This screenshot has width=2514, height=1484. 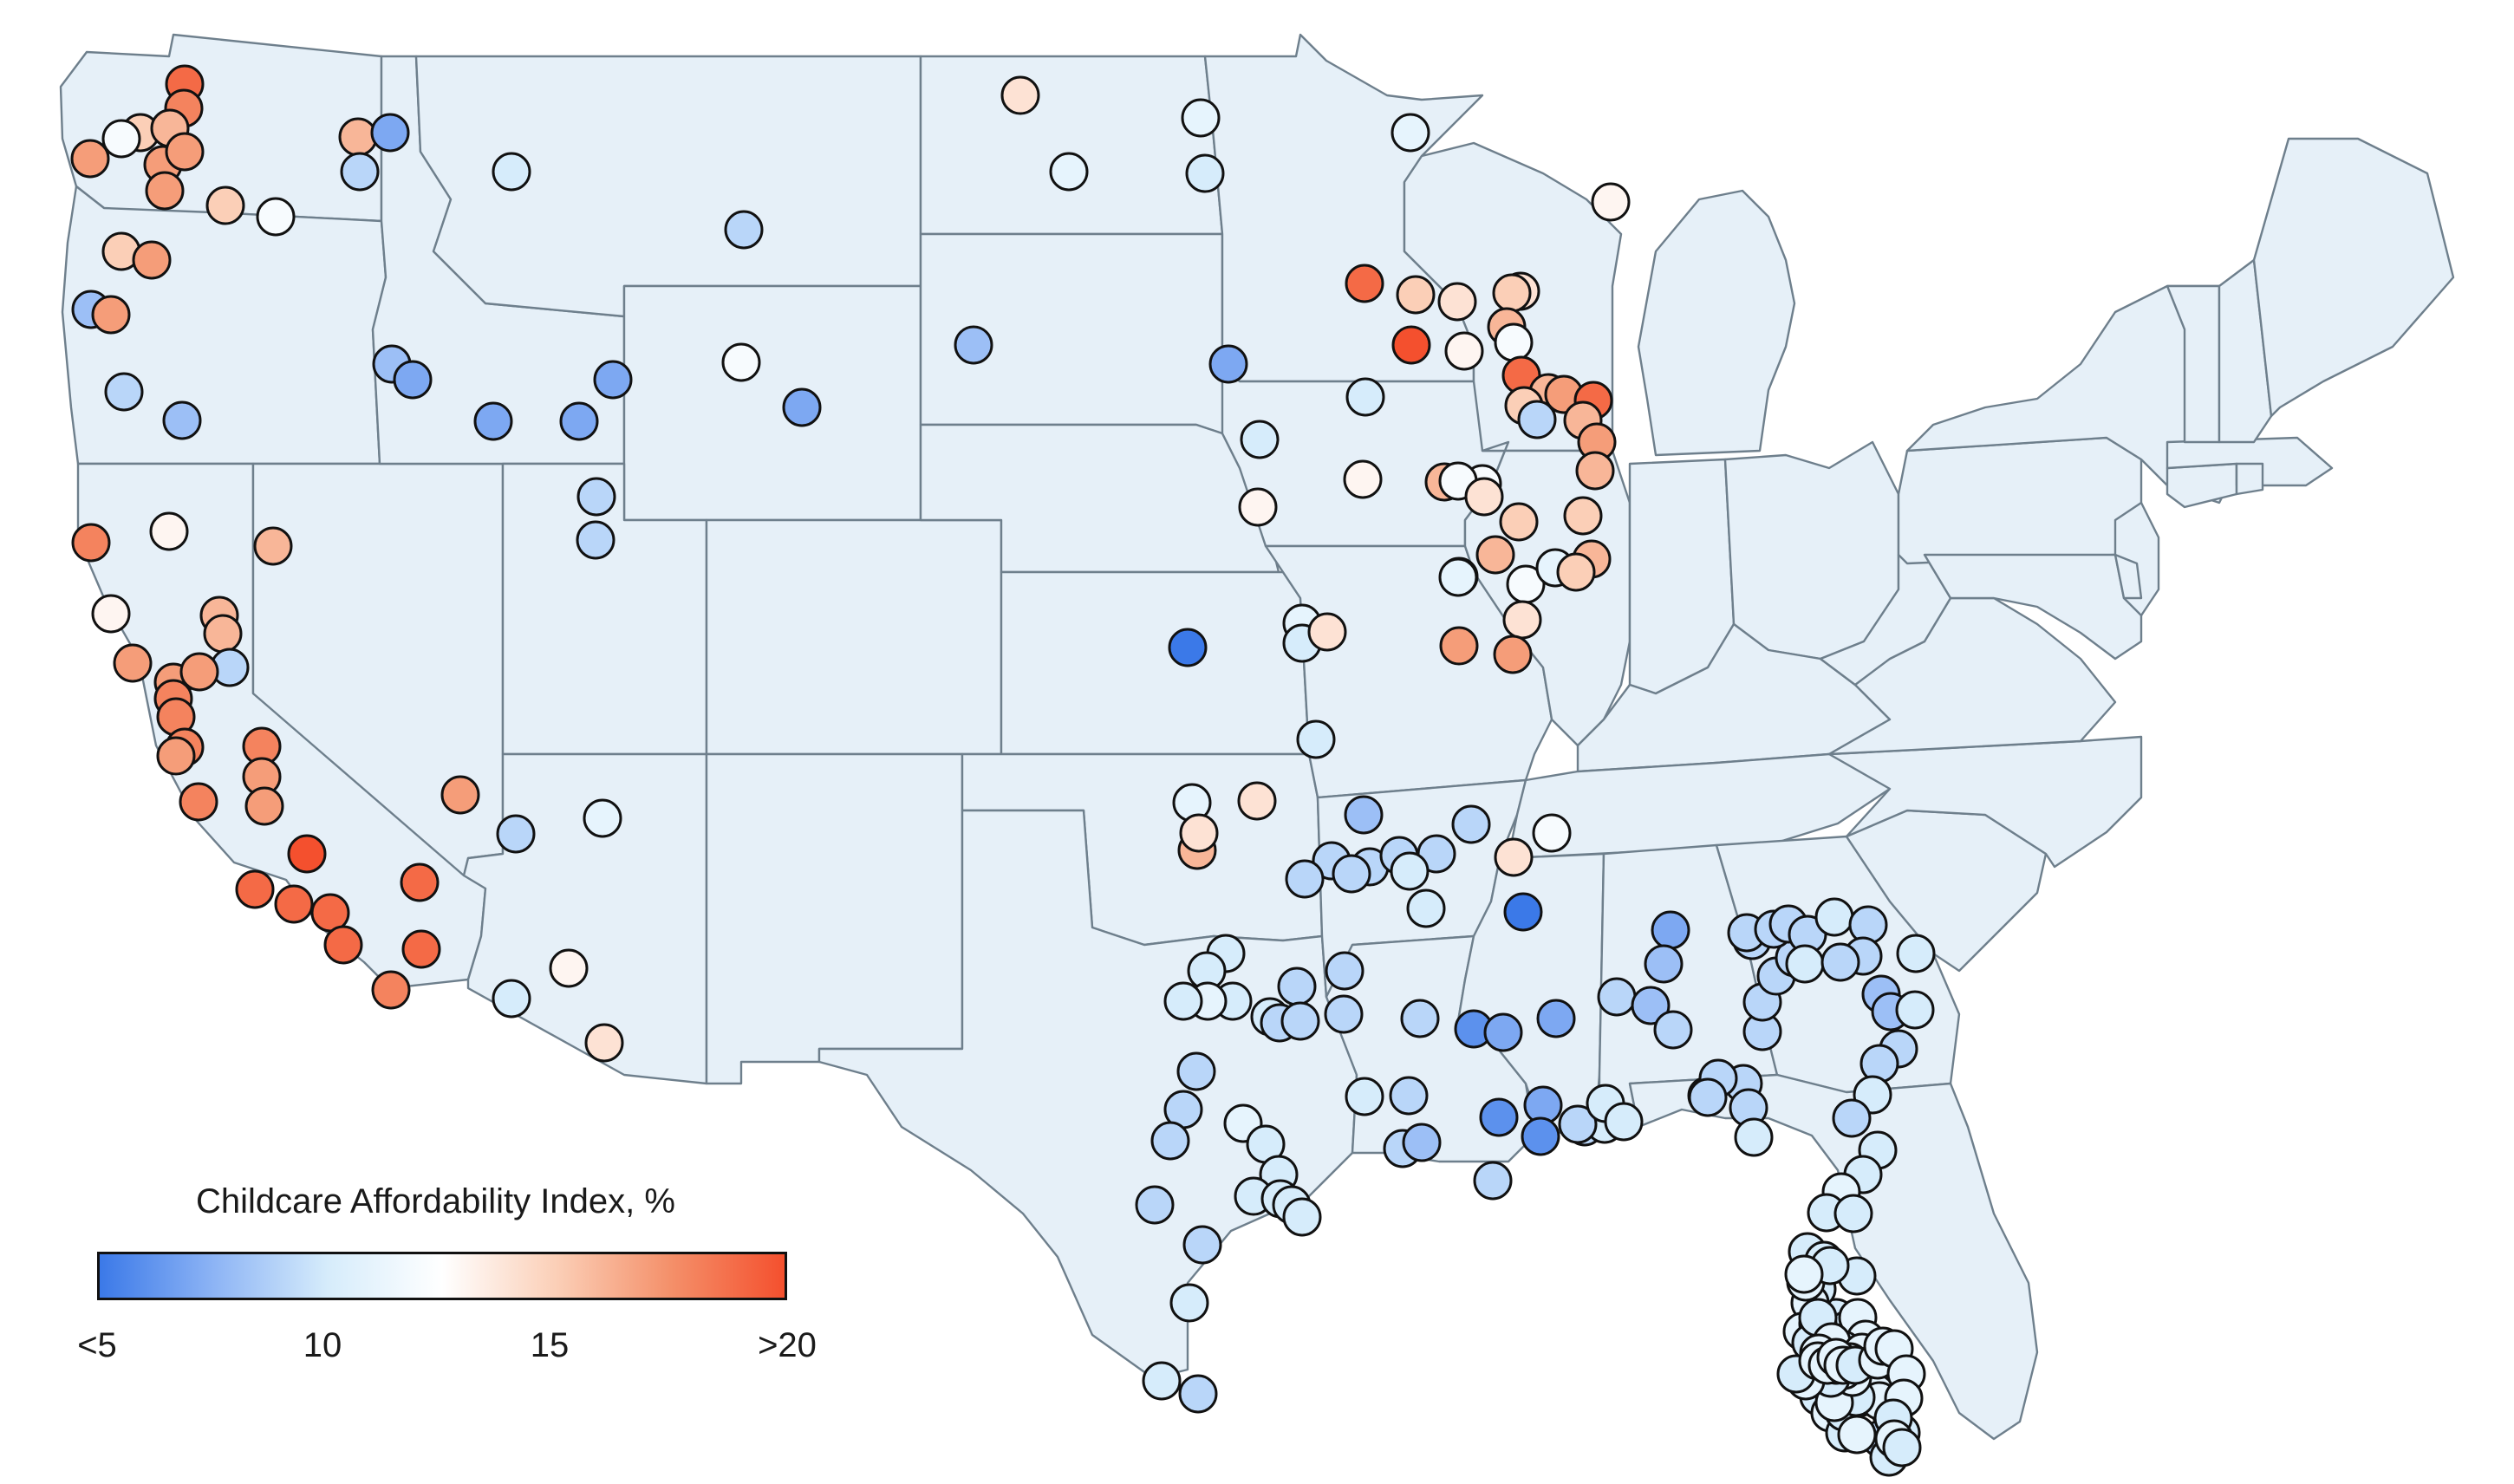 What do you see at coordinates (787, 1345) in the screenshot?
I see `legend-tick-max: >20` at bounding box center [787, 1345].